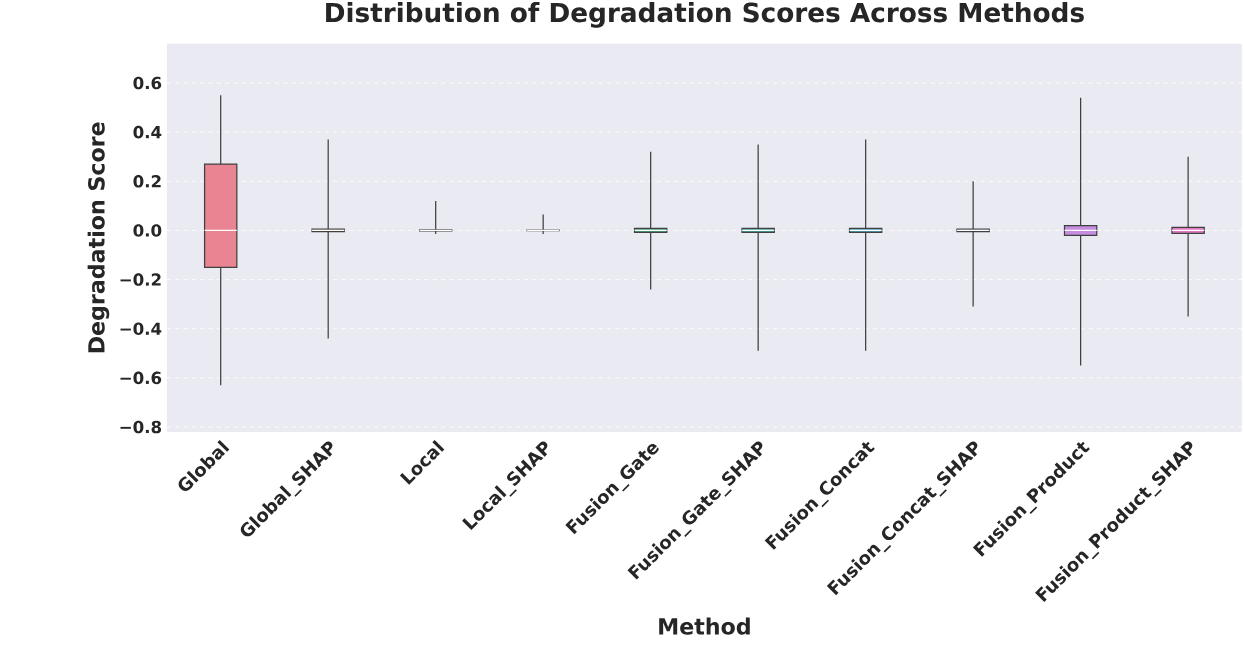 The width and height of the screenshot is (1245, 656). I want to click on x-axis-title: Method, so click(704, 626).